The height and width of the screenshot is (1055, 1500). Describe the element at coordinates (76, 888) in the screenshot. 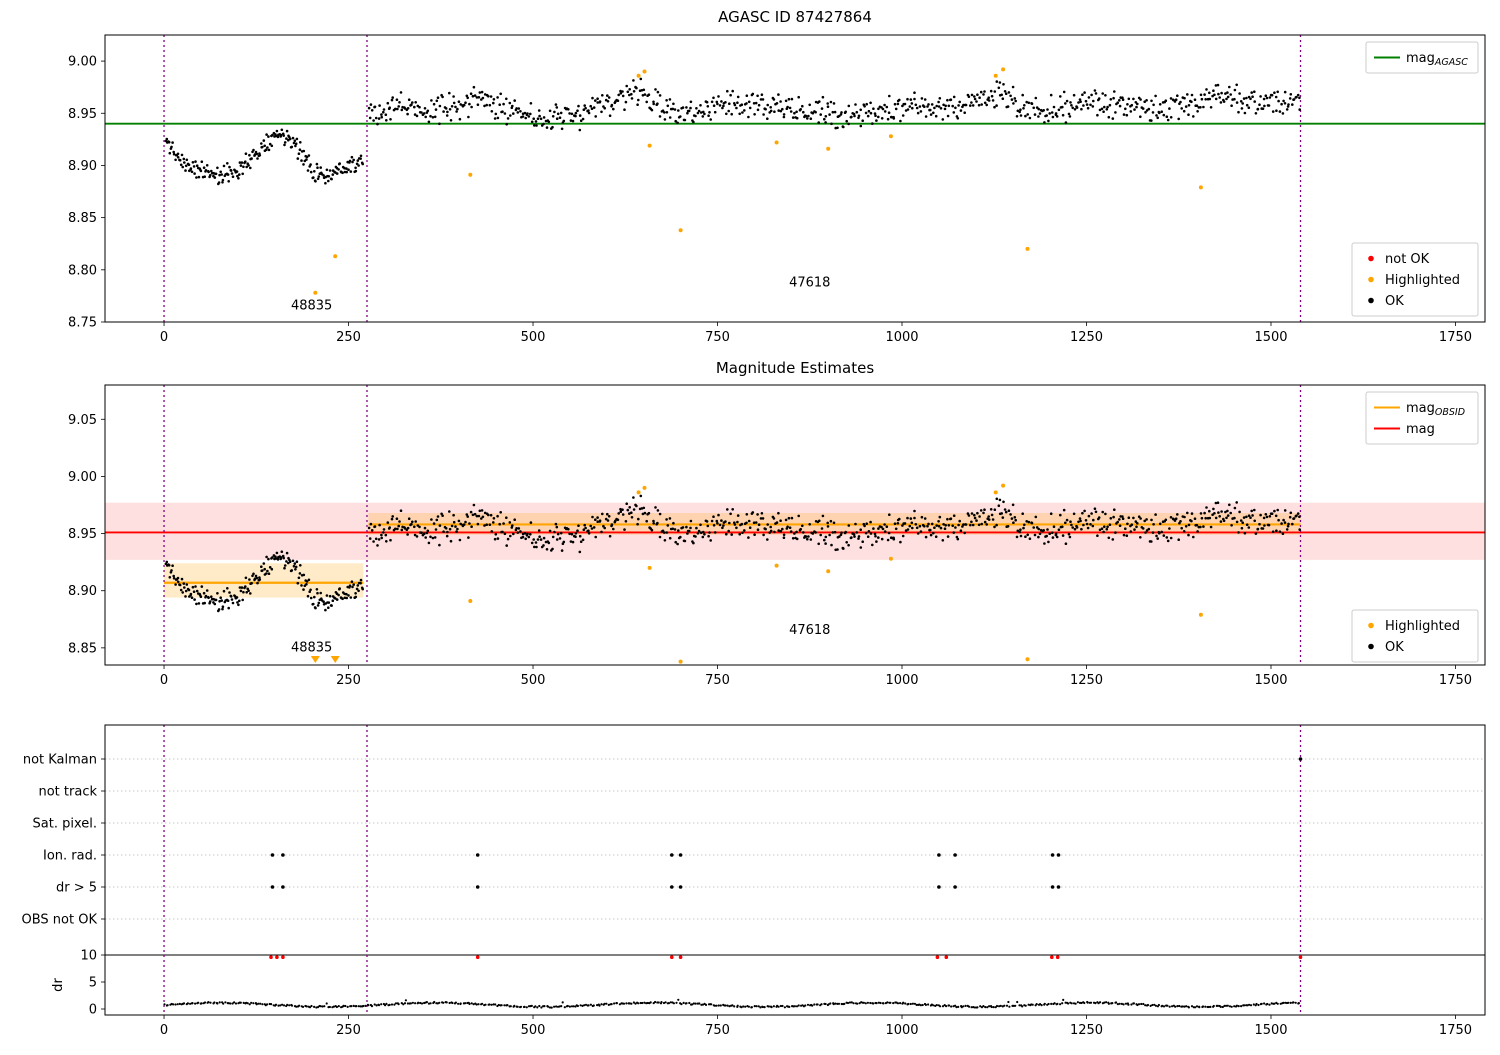

I see `flag-row-label: dr > 5` at that location.